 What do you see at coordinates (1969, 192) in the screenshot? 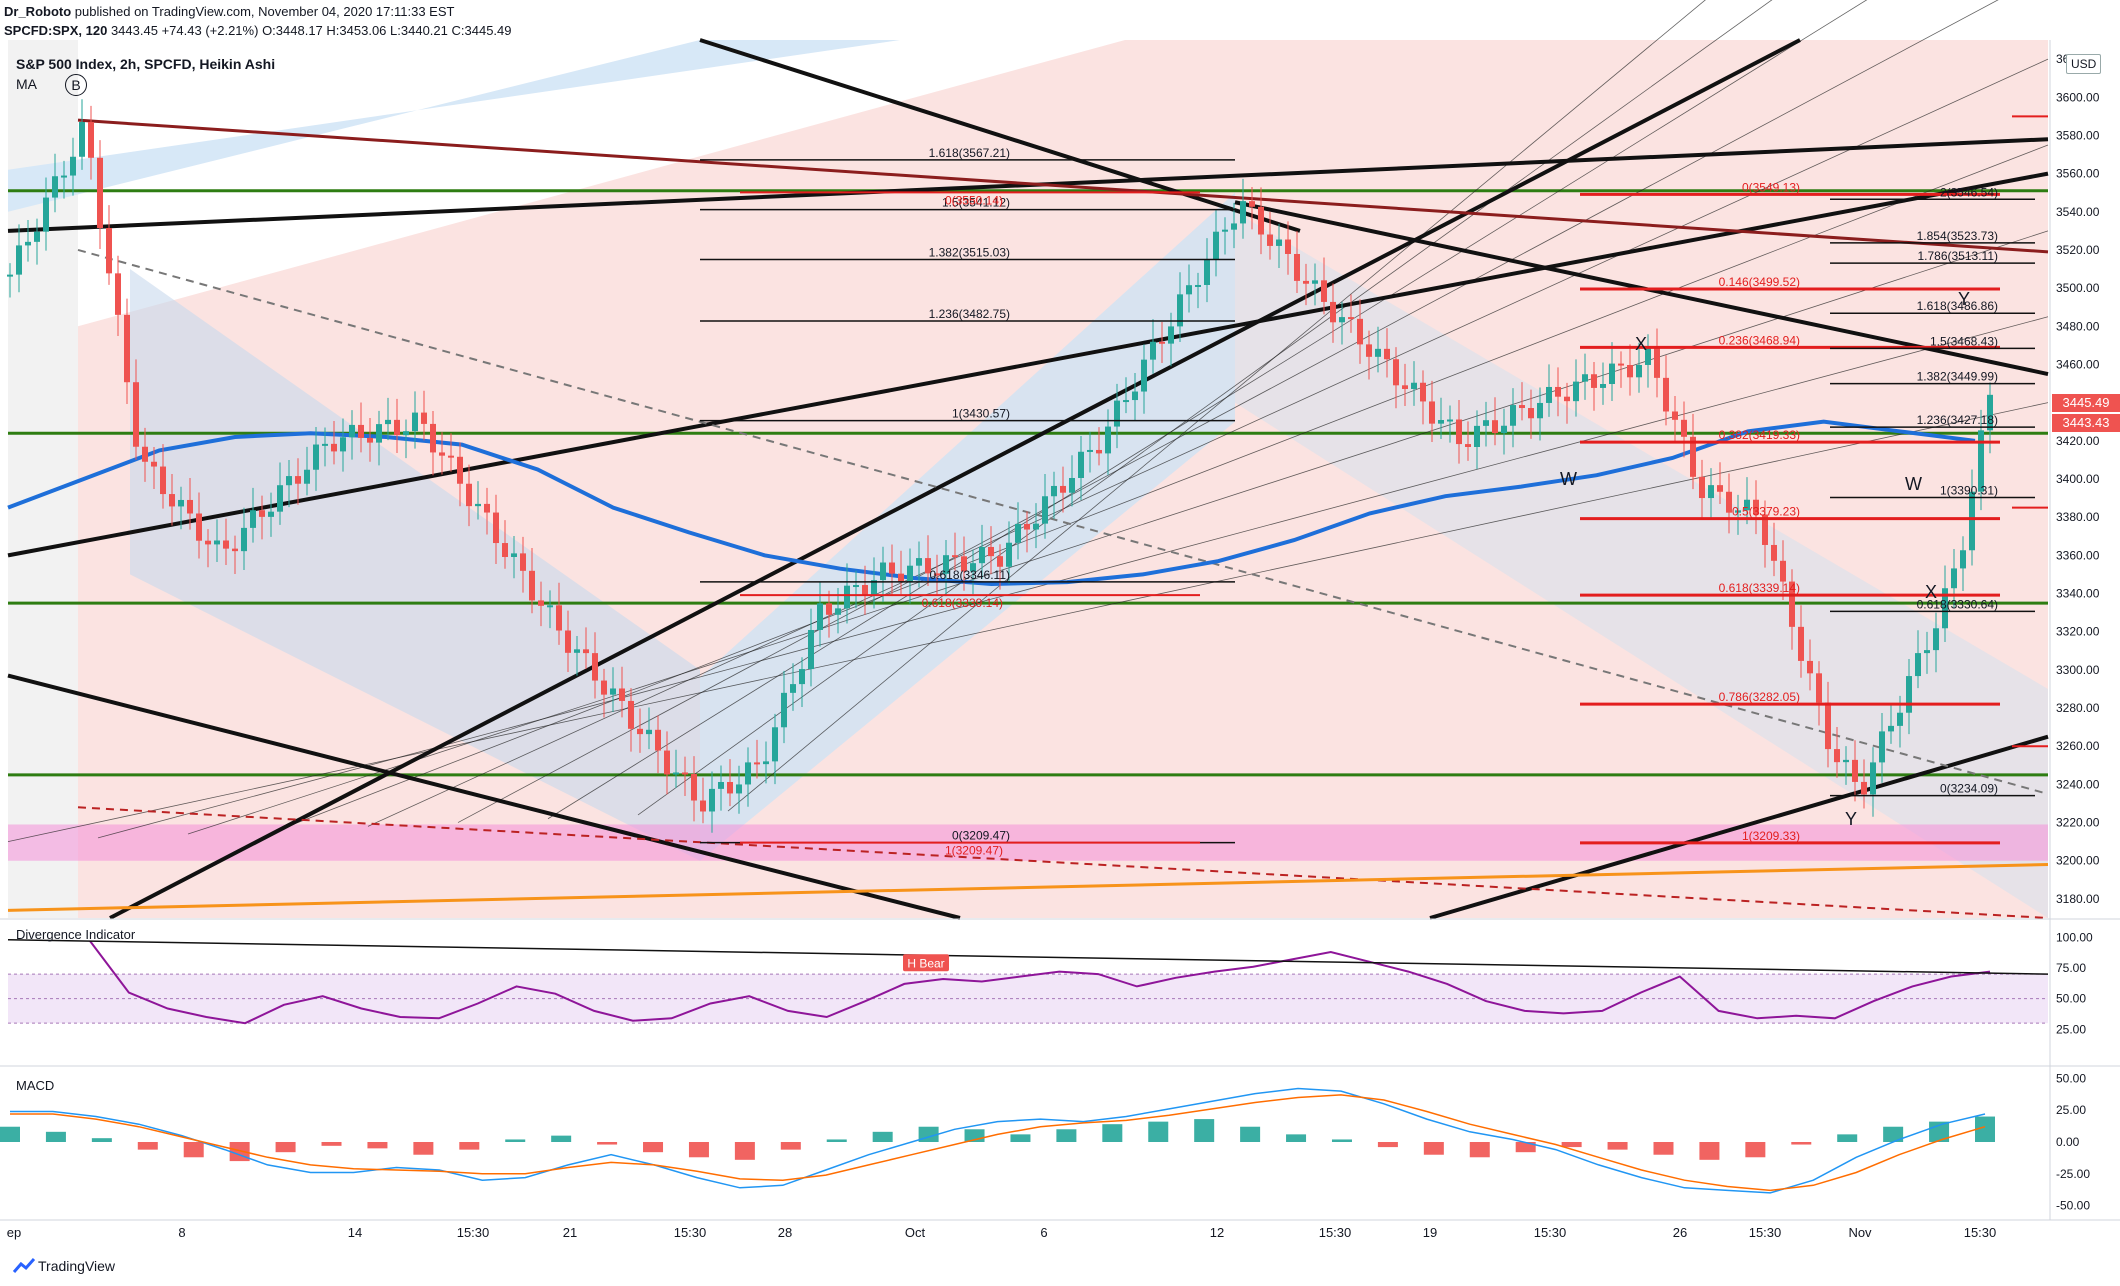
I see `fib-right-label: 2(3546.54)` at bounding box center [1969, 192].